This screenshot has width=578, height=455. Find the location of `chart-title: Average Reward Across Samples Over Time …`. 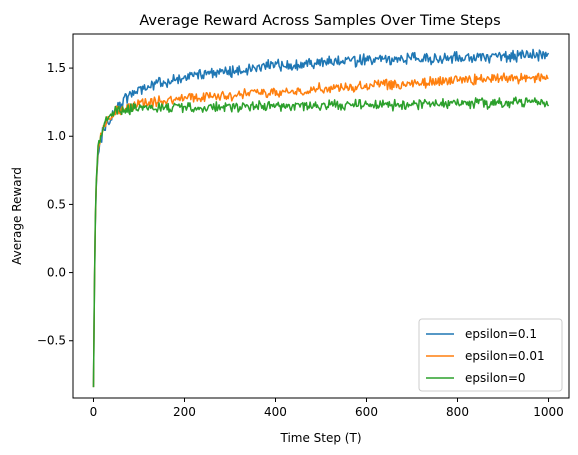

chart-title: Average Reward Across Samples Over Time … is located at coordinates (319, 21).